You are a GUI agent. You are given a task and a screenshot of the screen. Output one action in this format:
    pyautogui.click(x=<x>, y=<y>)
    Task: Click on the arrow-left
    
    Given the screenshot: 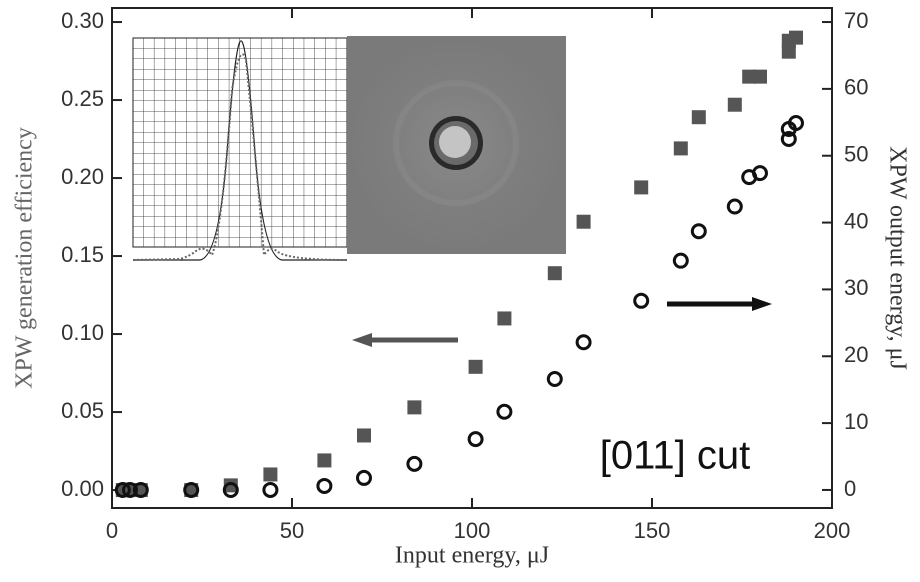 What is the action you would take?
    pyautogui.click(x=405, y=340)
    